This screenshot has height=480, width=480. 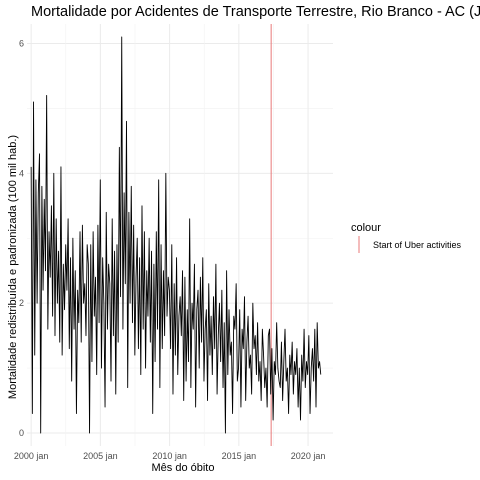 What do you see at coordinates (21, 238) in the screenshot?
I see `y-axis-ticks: 0 2 4 6` at bounding box center [21, 238].